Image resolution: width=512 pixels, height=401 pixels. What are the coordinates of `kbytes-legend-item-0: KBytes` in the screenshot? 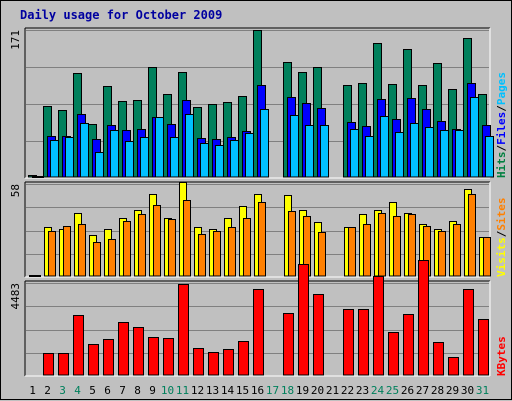 It's located at (501, 356).